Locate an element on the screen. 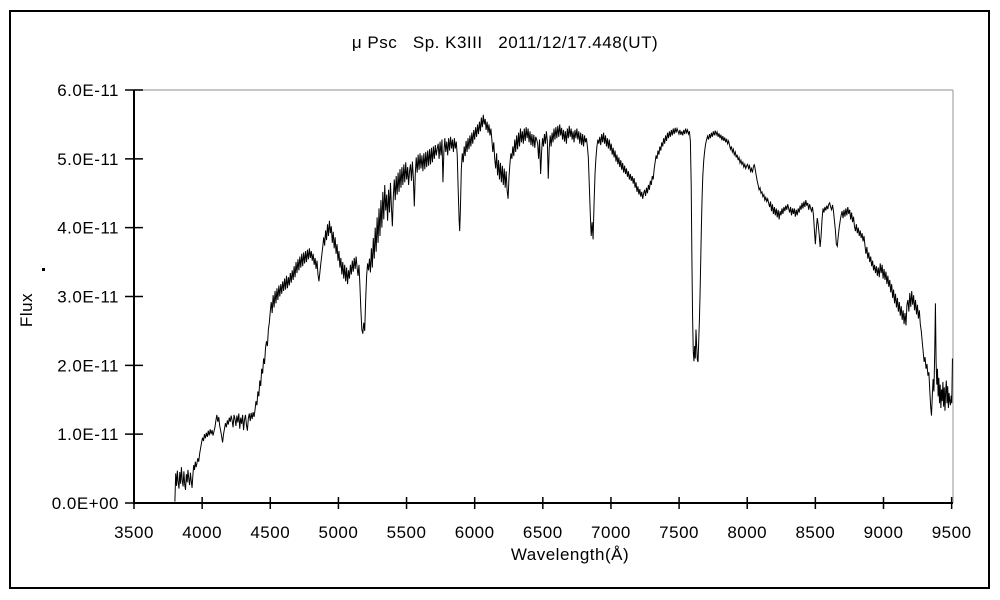 This screenshot has height=600, width=1000. x-tick-label-7500: 7500 is located at coordinates (679, 532).